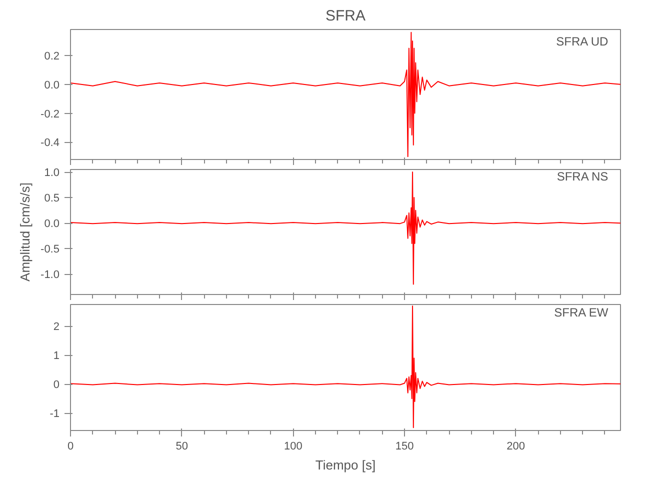 Image resolution: width=650 pixels, height=500 pixels. What do you see at coordinates (50, 114) in the screenshot?
I see `y-tick-label: -0.2` at bounding box center [50, 114].